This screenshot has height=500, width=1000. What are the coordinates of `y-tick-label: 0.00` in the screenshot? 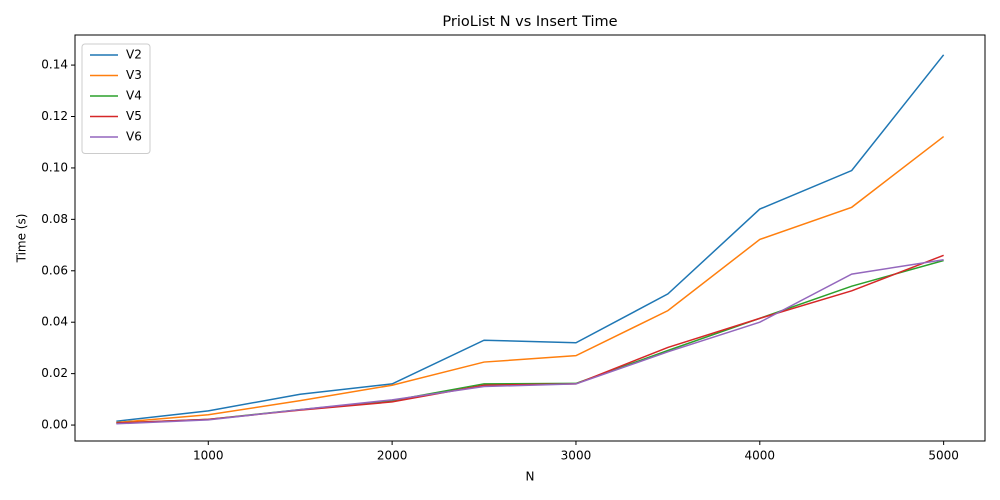 It's located at (54, 425).